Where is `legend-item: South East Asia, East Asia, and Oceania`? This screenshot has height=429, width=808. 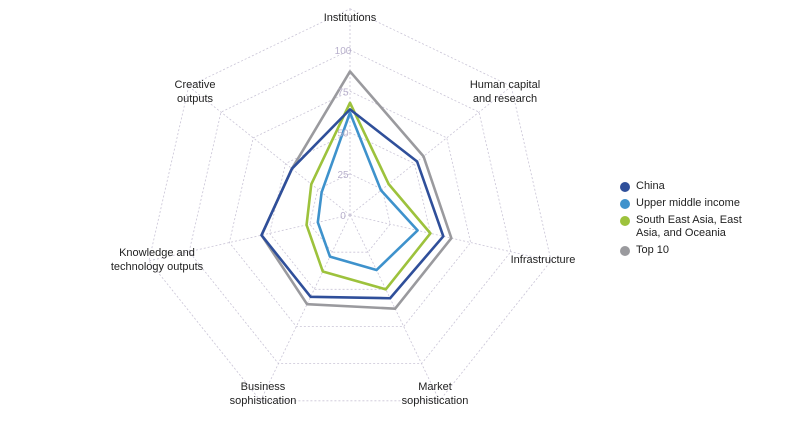
legend-item: South East Asia, East Asia, and Oceania is located at coordinates (707, 227).